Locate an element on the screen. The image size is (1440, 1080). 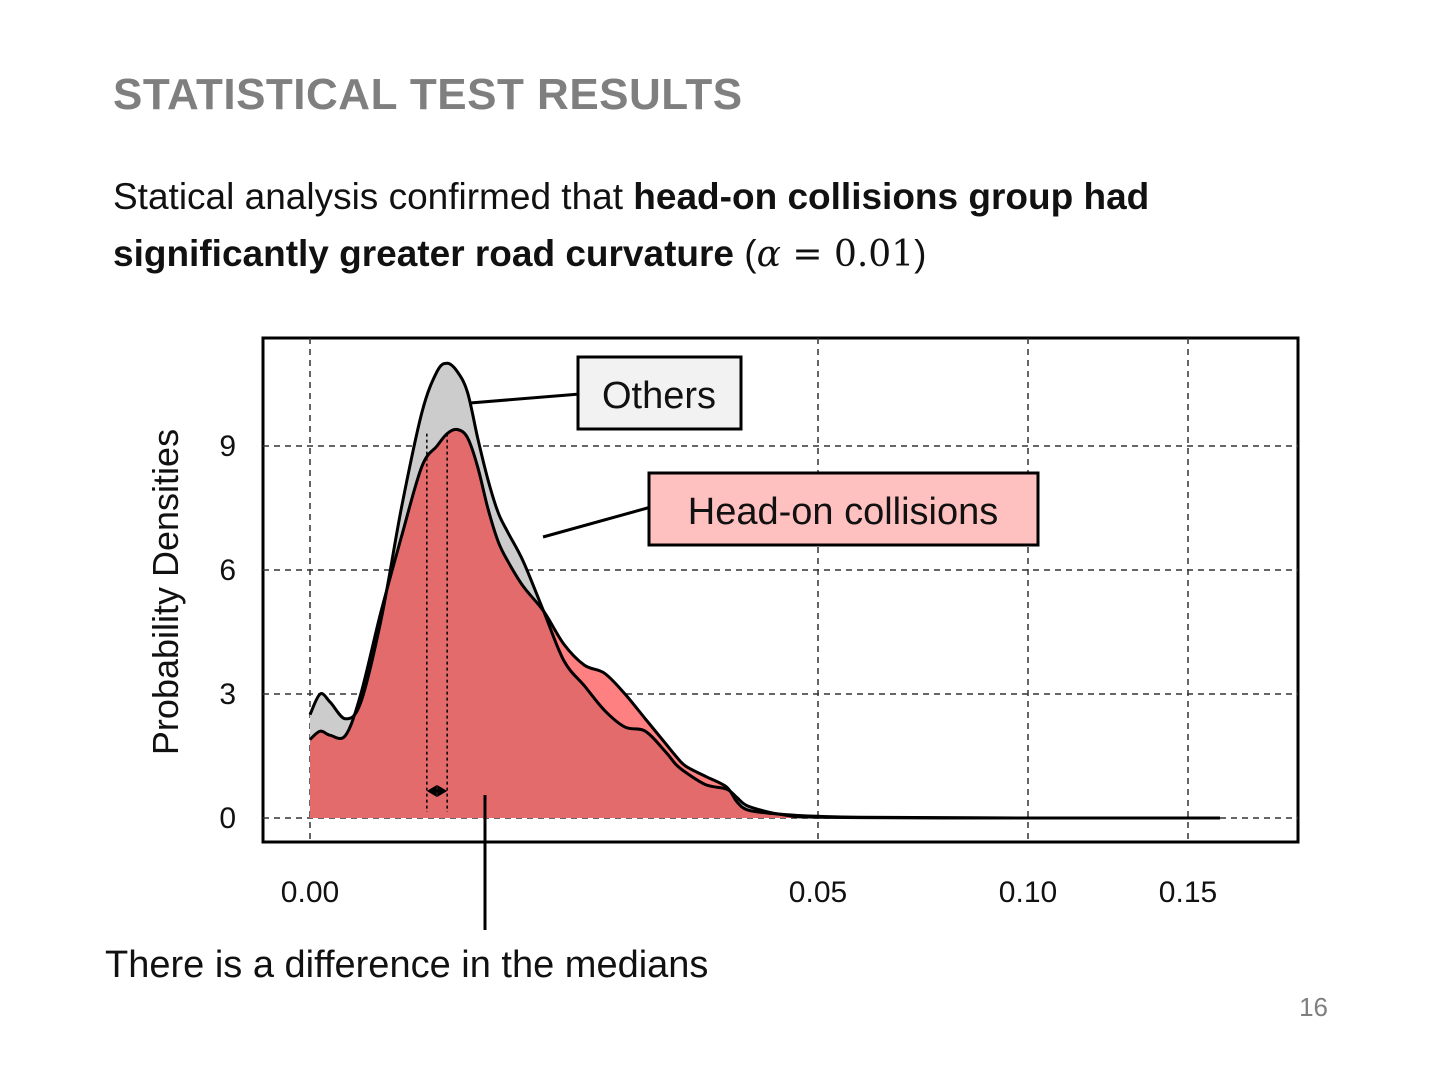
y-tick-label-3: 3 is located at coordinates (227, 694).